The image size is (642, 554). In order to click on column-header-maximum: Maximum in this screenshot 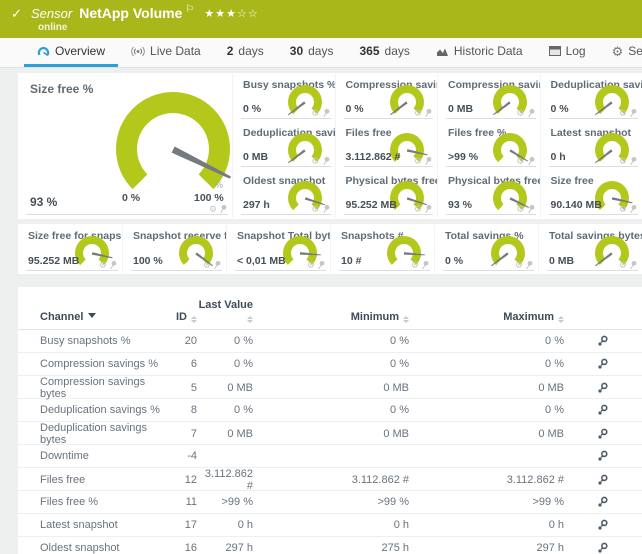, I will do `click(486, 317)`.